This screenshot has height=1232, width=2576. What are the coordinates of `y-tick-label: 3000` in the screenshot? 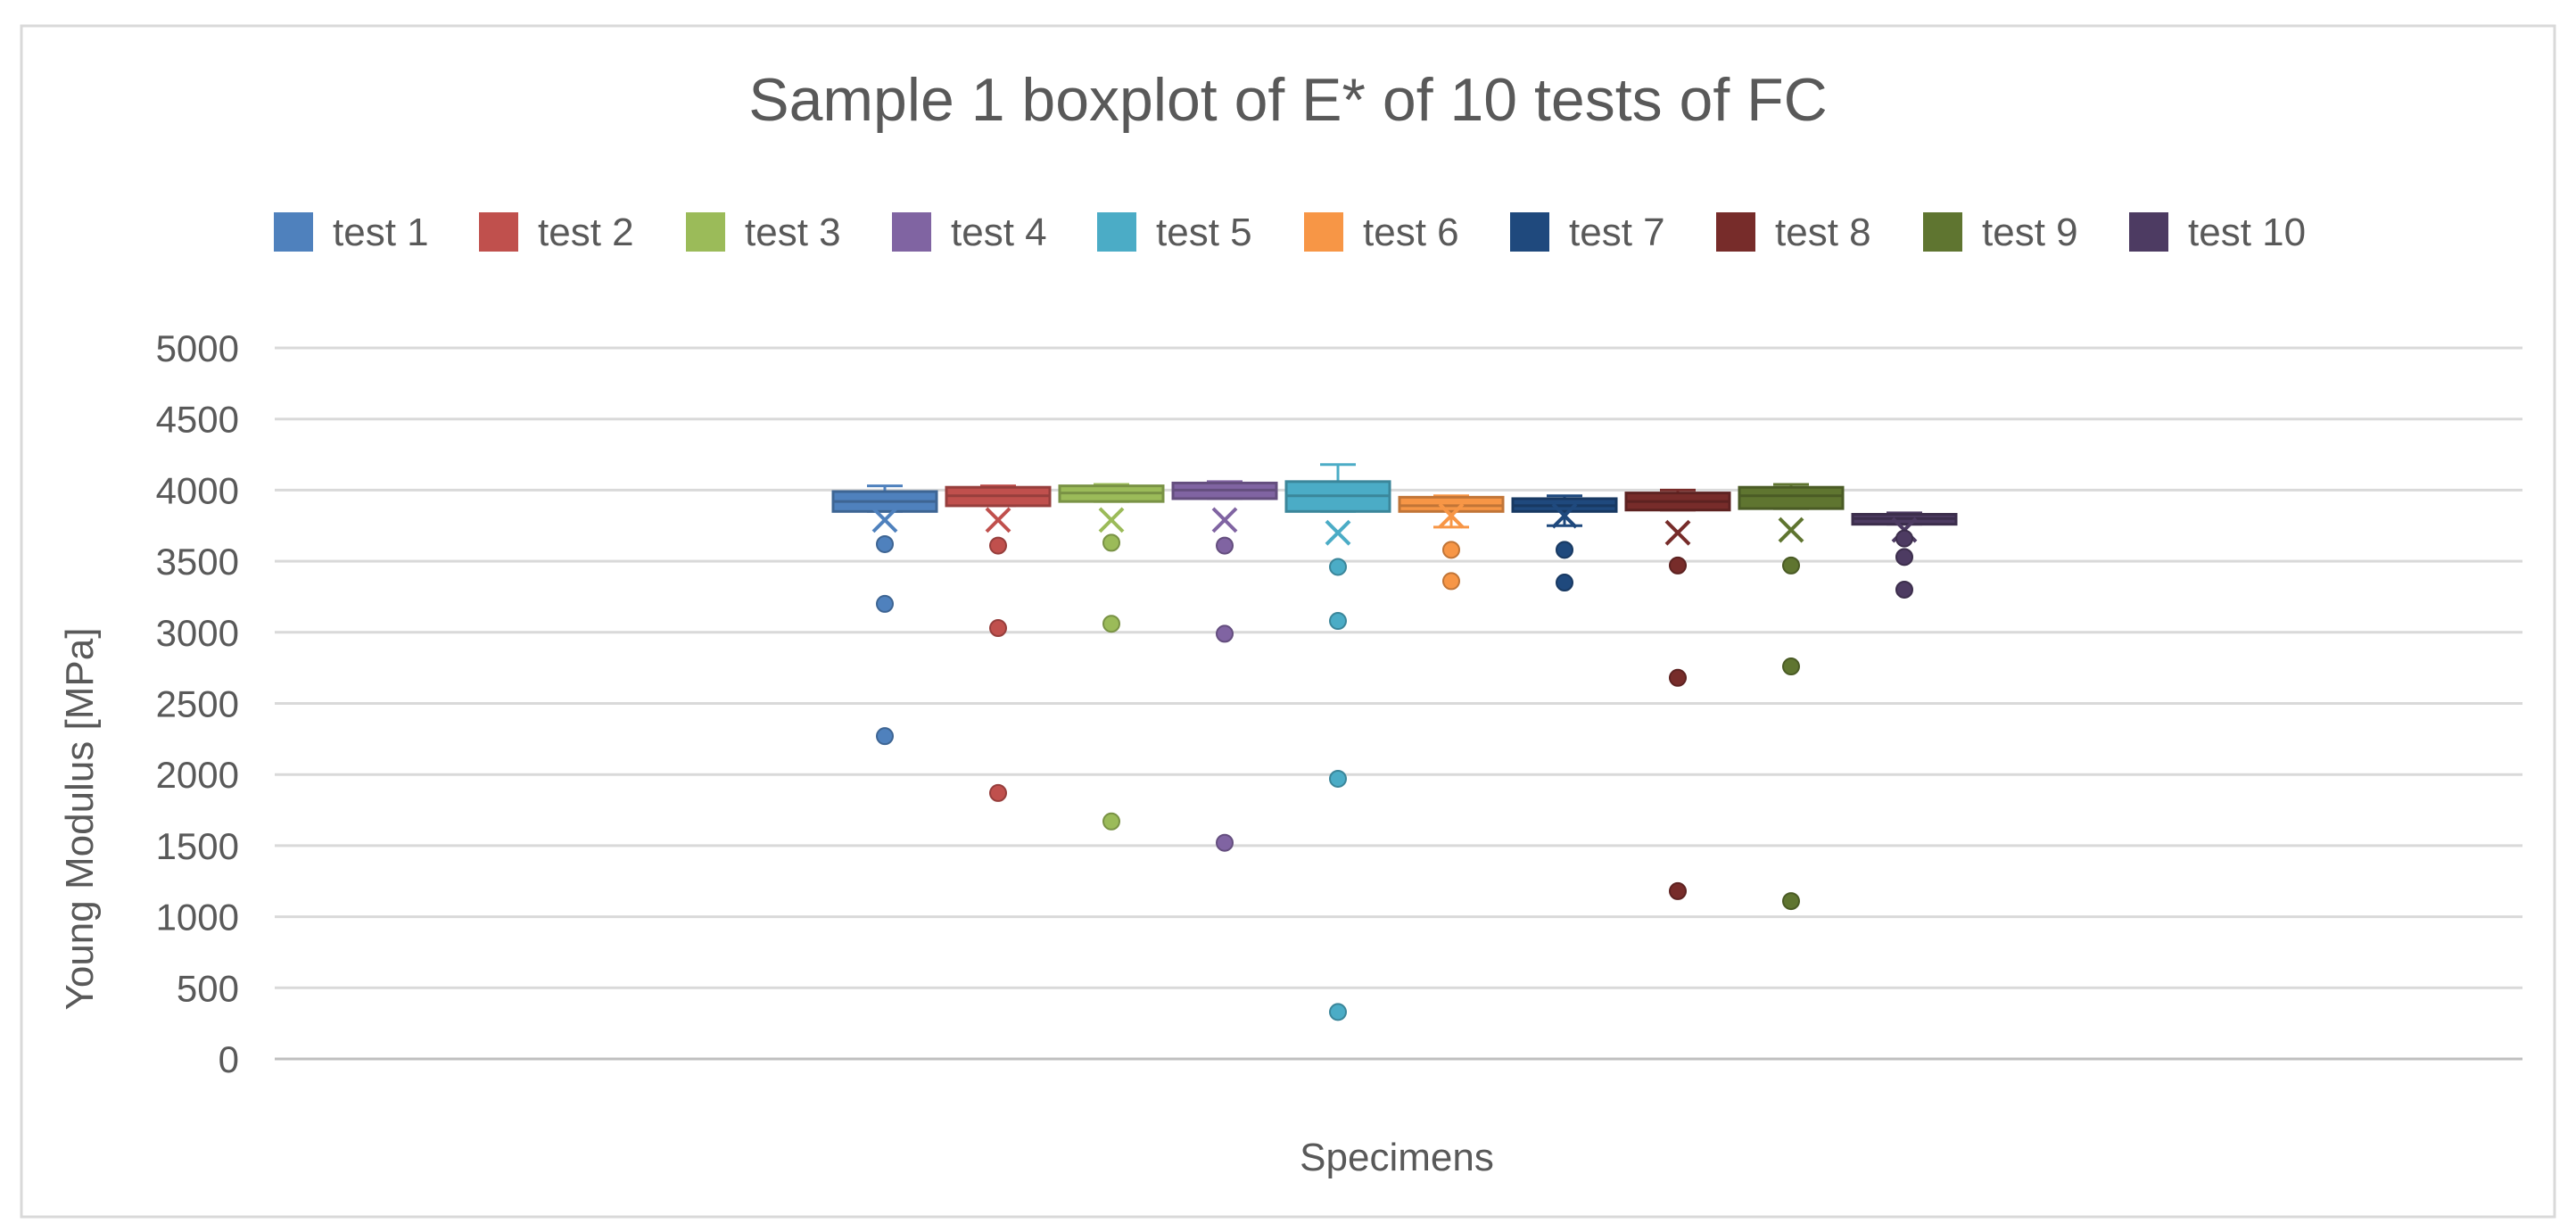 It's located at (198, 633).